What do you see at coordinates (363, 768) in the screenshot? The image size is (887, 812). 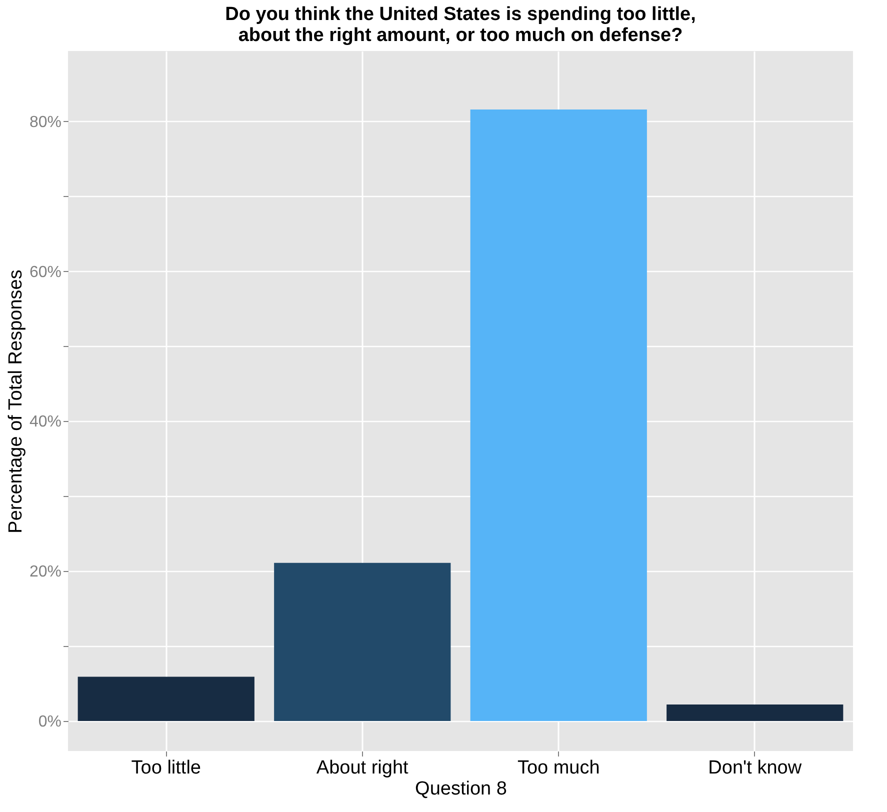 I see `x-tick-label: About right` at bounding box center [363, 768].